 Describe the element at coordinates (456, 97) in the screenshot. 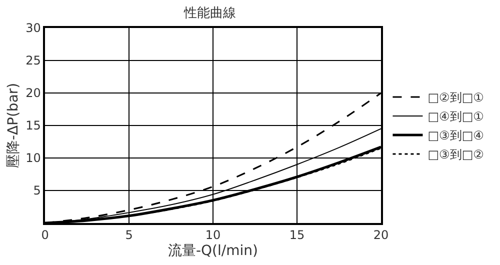

I see `legend-label: □②到□①` at that location.